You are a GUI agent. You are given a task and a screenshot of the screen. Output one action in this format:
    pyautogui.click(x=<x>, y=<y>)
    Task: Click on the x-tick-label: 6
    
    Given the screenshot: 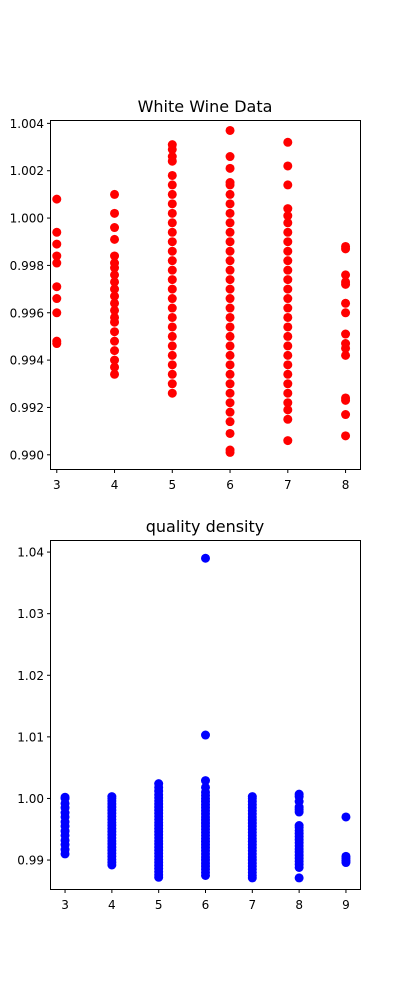 What is the action you would take?
    pyautogui.click(x=206, y=905)
    